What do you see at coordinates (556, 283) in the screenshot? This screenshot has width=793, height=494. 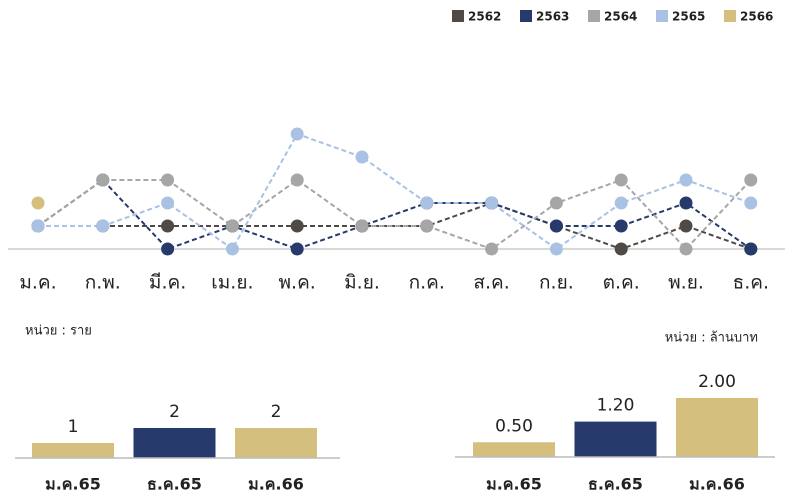 I see `x-tick-label: ก.ย.` at bounding box center [556, 283].